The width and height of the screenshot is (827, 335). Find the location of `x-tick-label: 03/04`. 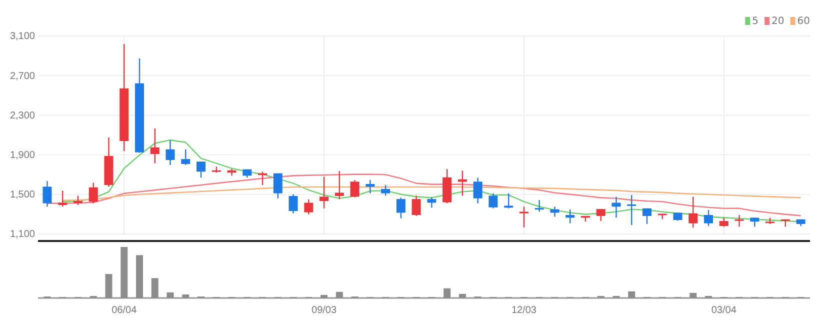

x-tick-label: 03/04 is located at coordinates (724, 310).